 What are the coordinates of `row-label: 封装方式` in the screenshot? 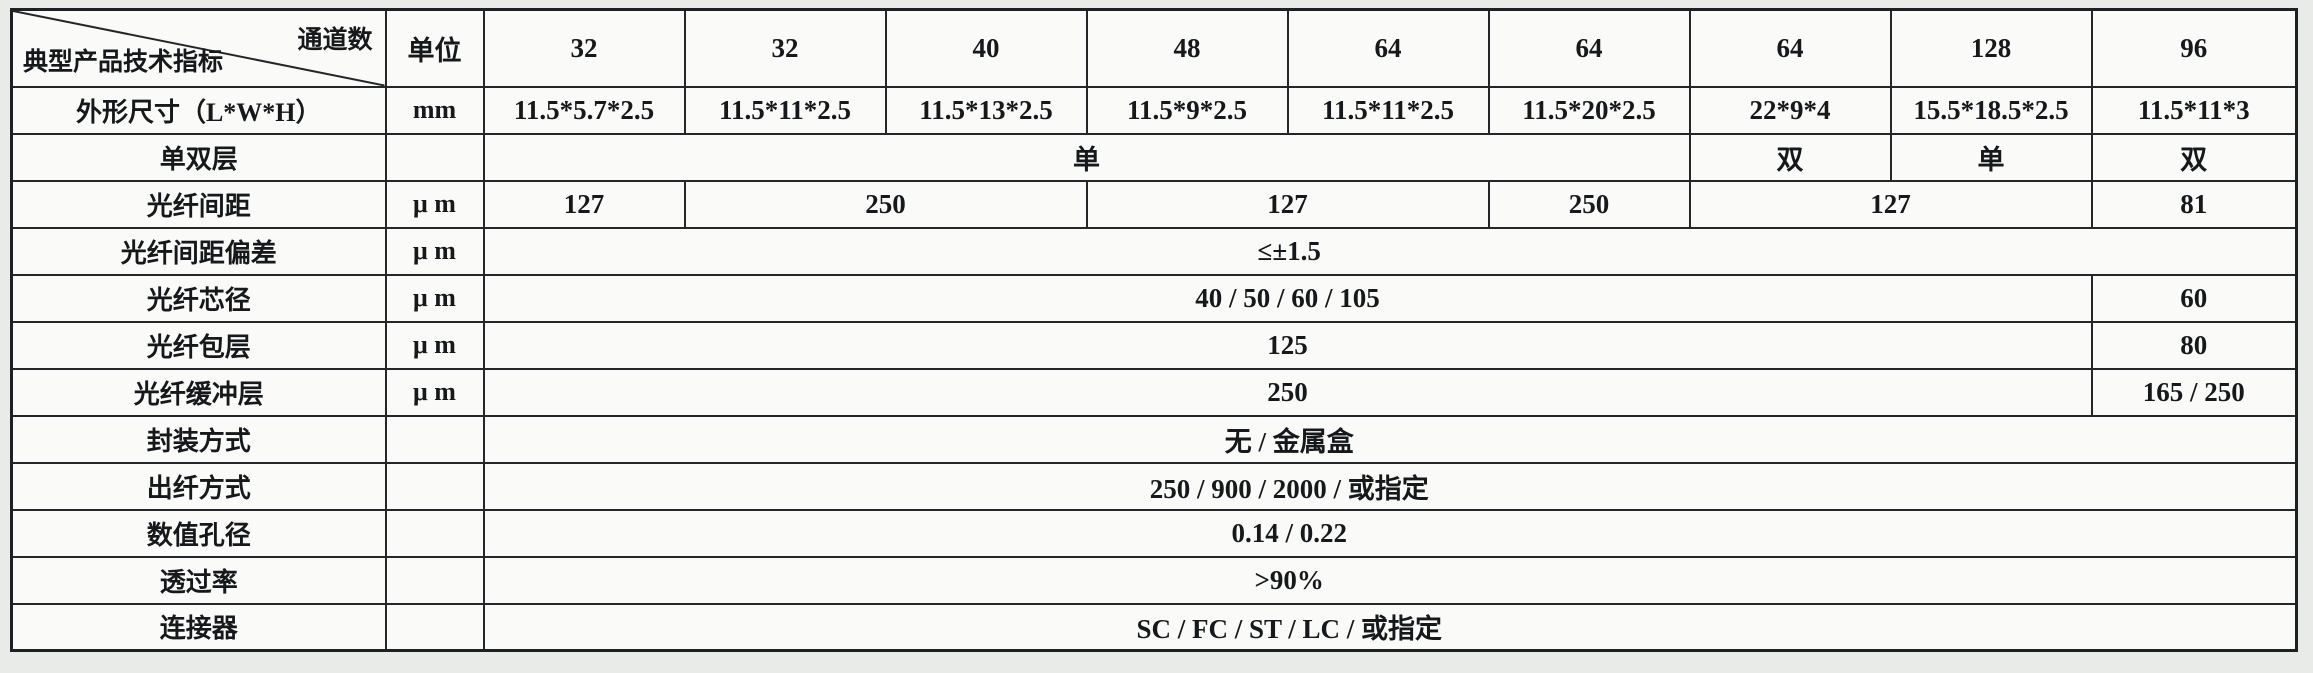 It's located at (198, 439).